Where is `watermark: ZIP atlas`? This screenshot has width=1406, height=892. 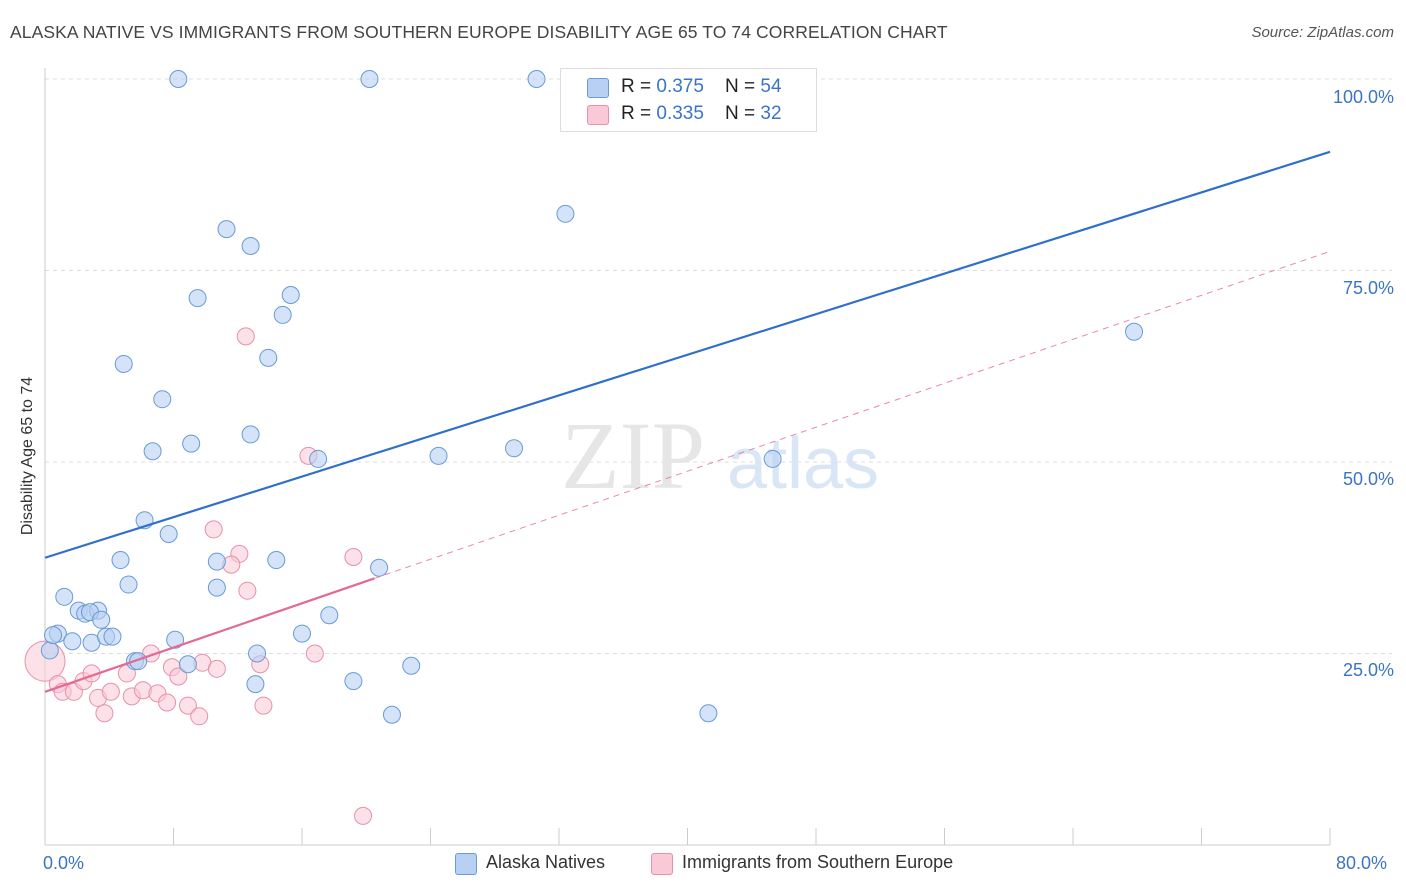 watermark: ZIP atlas is located at coordinates (720, 455).